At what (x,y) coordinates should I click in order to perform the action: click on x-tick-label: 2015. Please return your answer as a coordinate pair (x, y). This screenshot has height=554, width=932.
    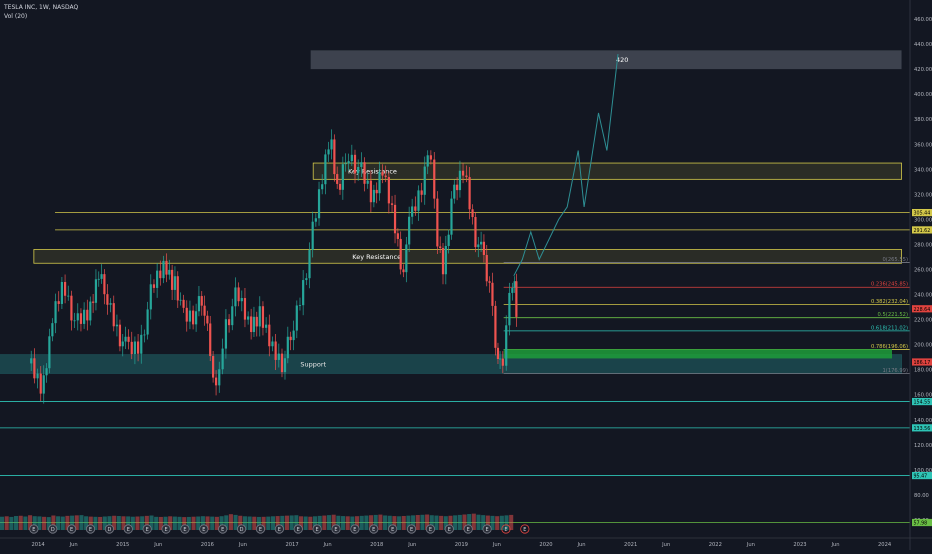
    Looking at the image, I should click on (122, 545).